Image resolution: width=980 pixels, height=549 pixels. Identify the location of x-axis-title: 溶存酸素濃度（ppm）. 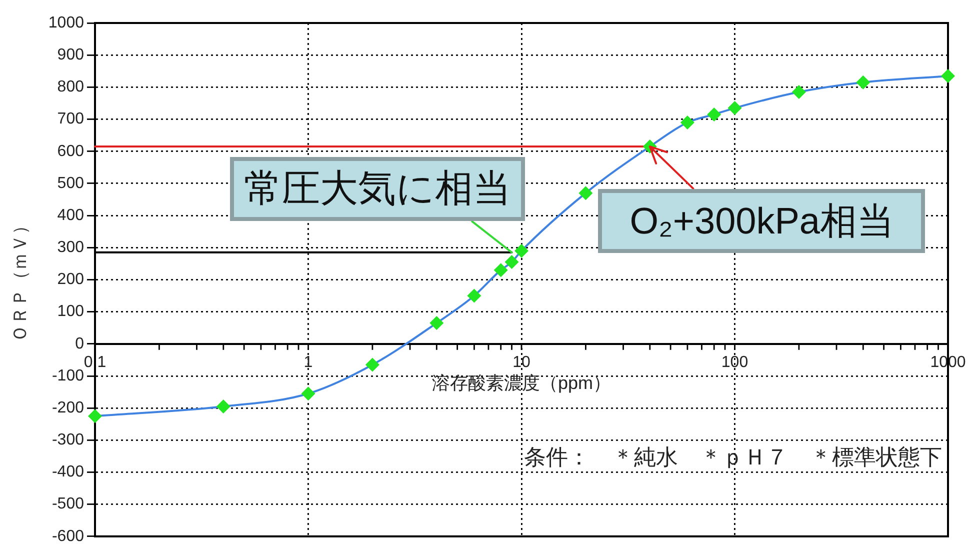
(522, 382).